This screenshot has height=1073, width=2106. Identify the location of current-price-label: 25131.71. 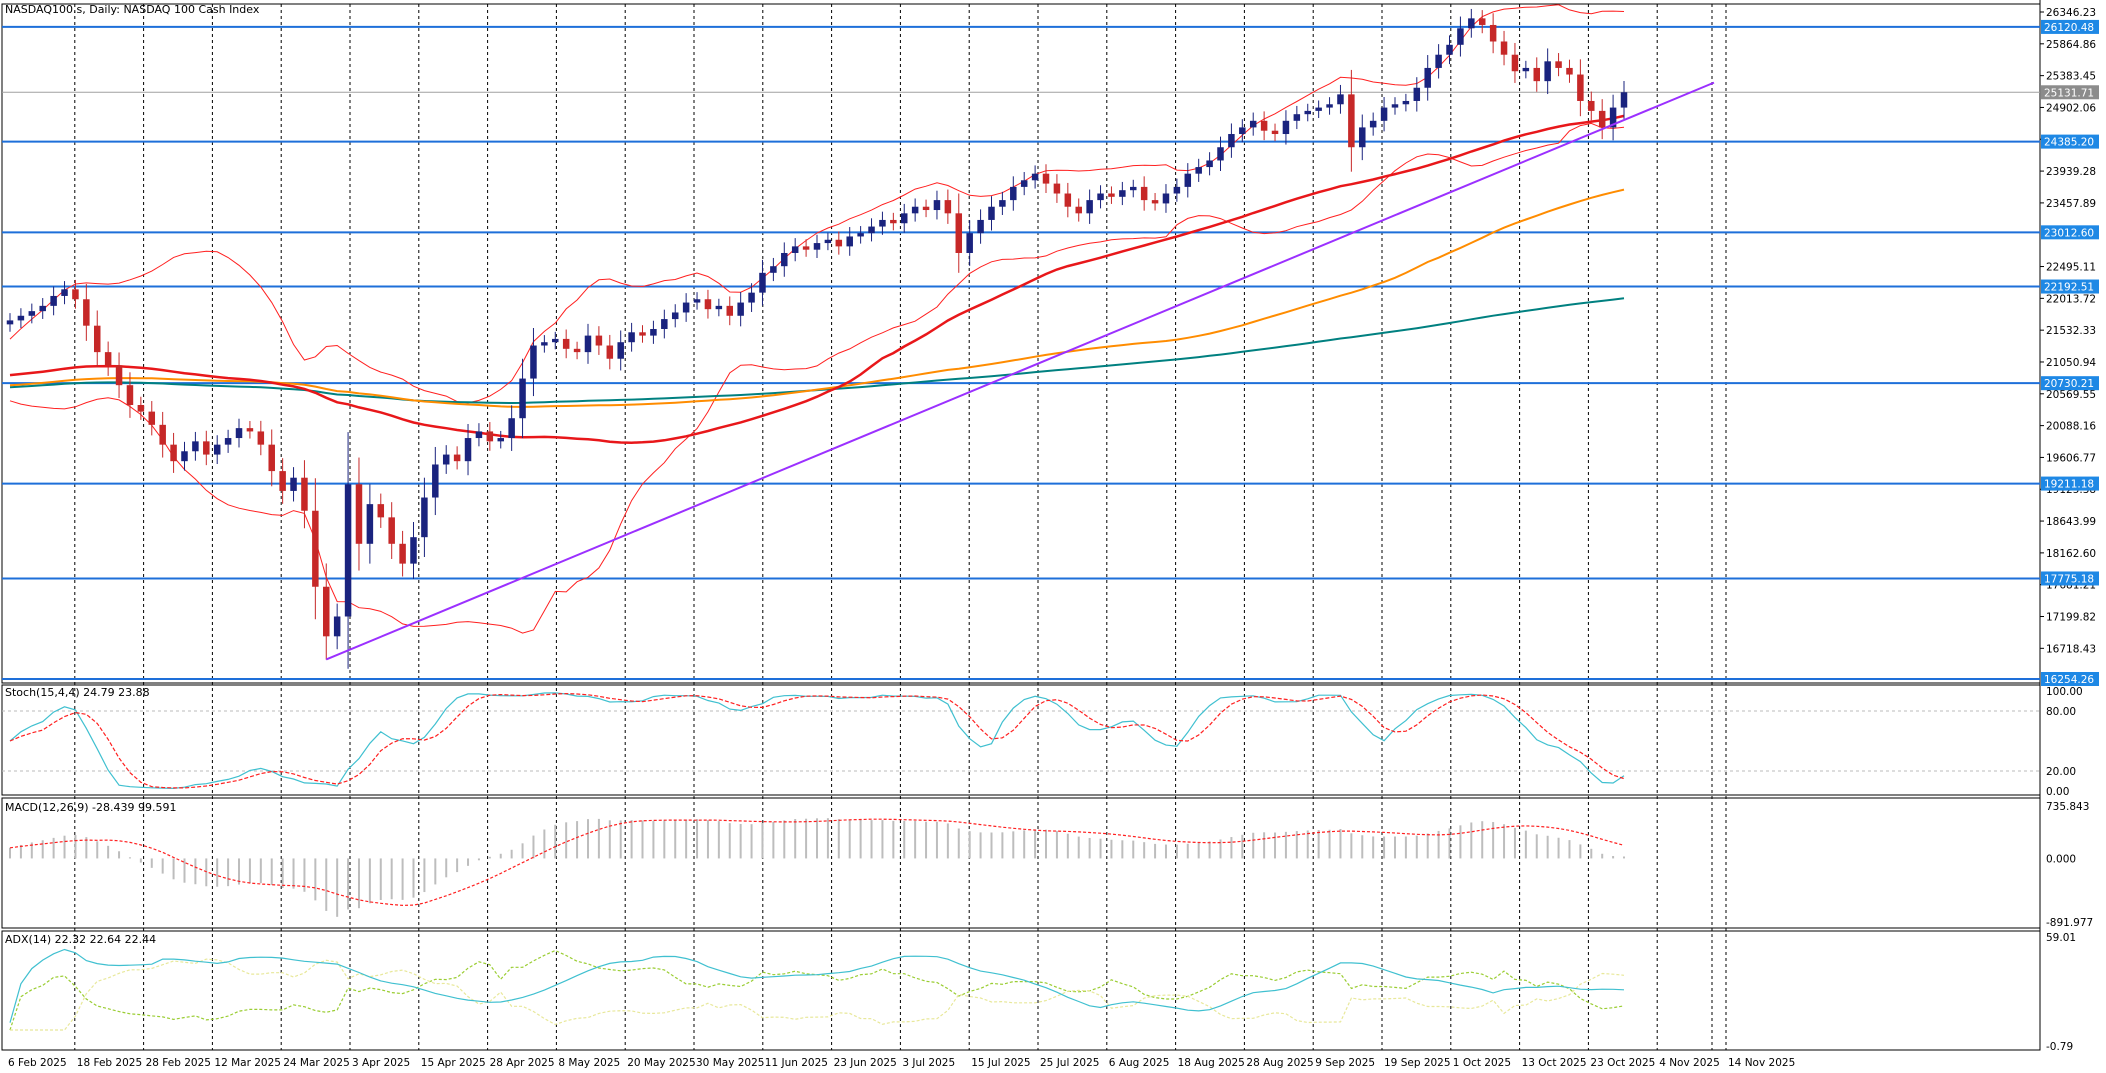
(2069, 93).